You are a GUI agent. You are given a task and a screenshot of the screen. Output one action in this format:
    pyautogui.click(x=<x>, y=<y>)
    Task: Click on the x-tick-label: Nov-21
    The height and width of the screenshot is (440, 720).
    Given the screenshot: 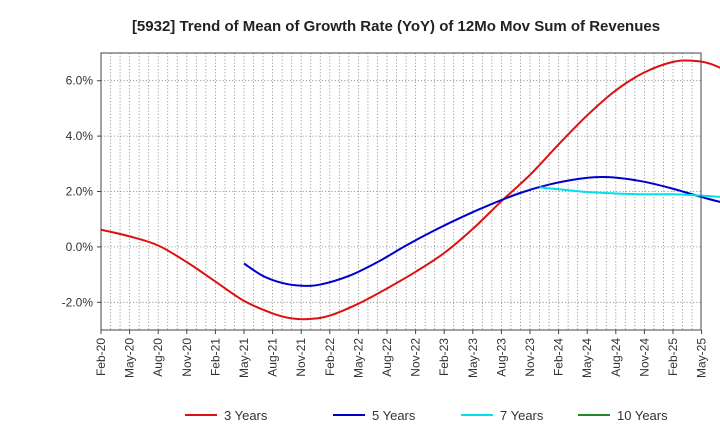 What is the action you would take?
    pyautogui.click(x=301, y=357)
    